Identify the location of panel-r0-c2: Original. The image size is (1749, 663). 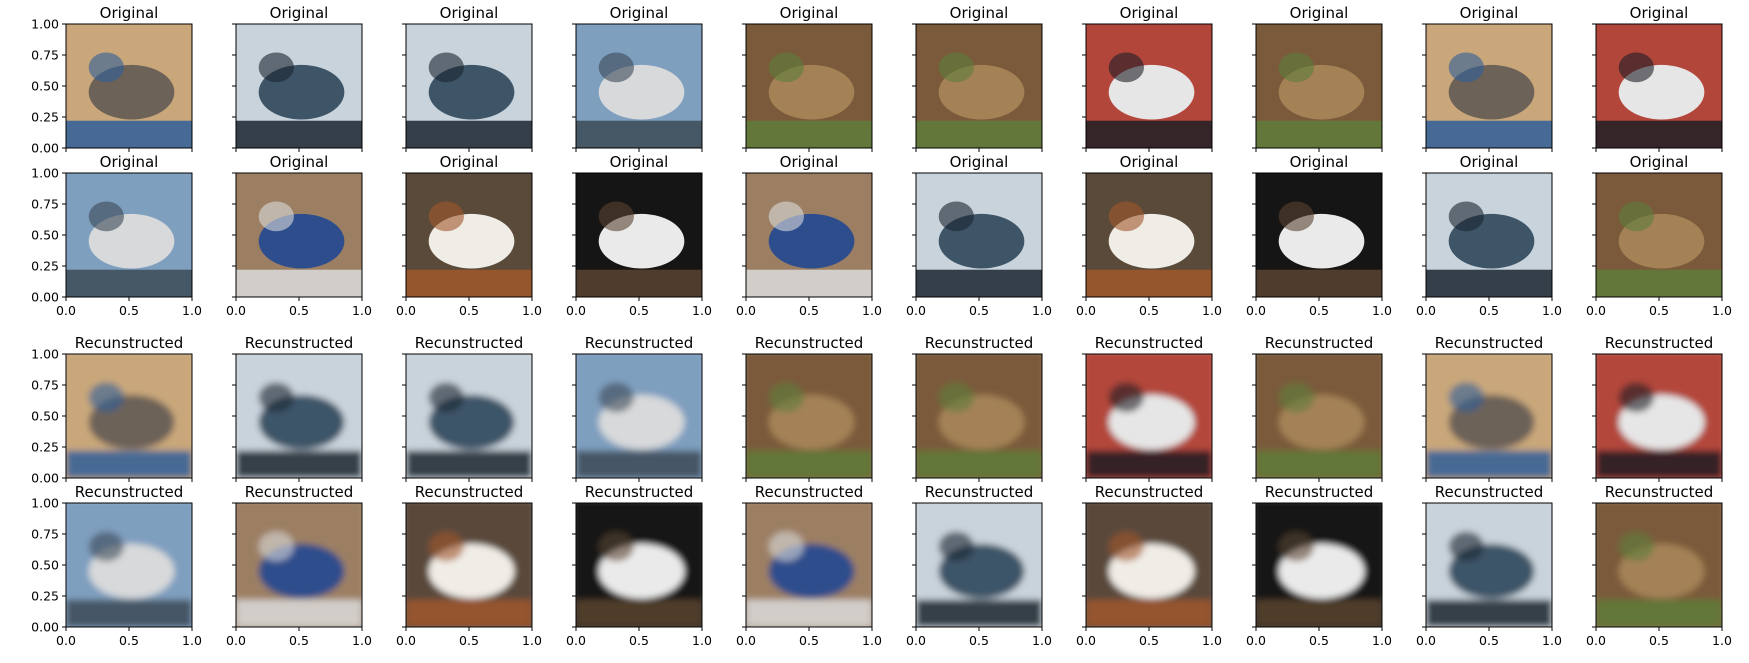
(467, 78).